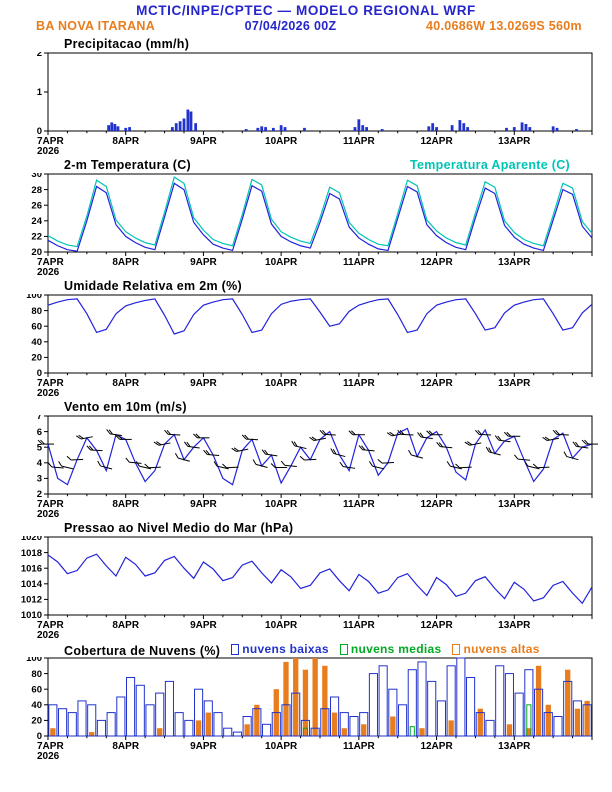 The width and height of the screenshot is (612, 792). I want to click on panel-title: Cobertura de Nuvens (%), so click(142, 650).